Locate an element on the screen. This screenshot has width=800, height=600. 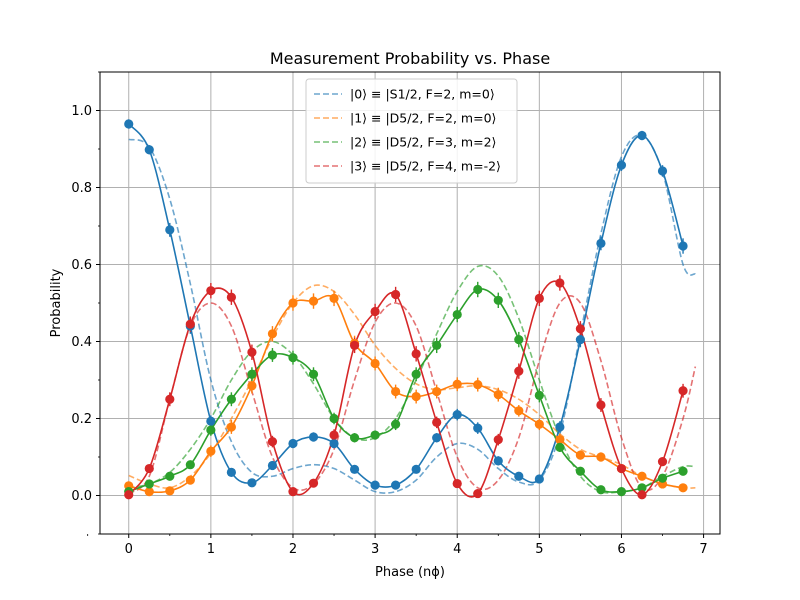
chart-title: Measurement Probability vs. Phase is located at coordinates (410, 58).